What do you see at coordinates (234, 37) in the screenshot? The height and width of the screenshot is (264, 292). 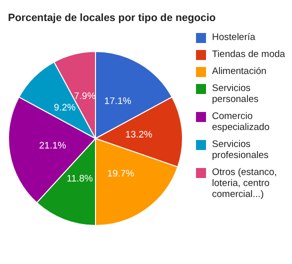 I see `legend-label: Hostelería` at bounding box center [234, 37].